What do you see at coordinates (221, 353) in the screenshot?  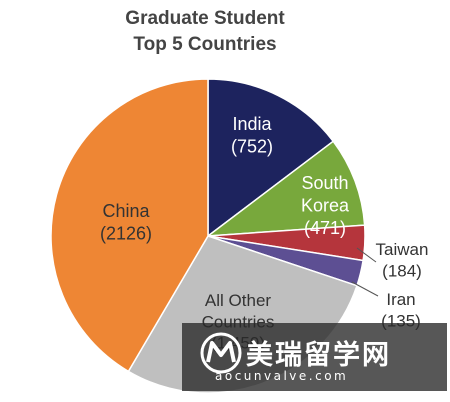 I see `m-logo-icon` at bounding box center [221, 353].